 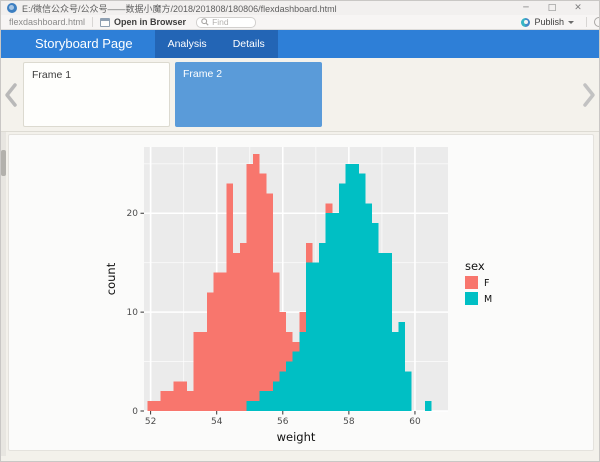 I want to click on open-in-browser-label: Open in Browser, so click(x=150, y=22).